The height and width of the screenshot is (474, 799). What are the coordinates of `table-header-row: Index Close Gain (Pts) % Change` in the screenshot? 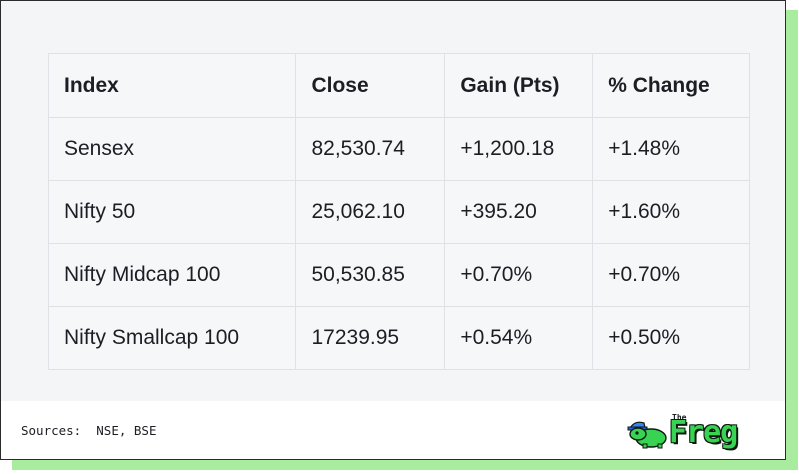 It's located at (398, 85).